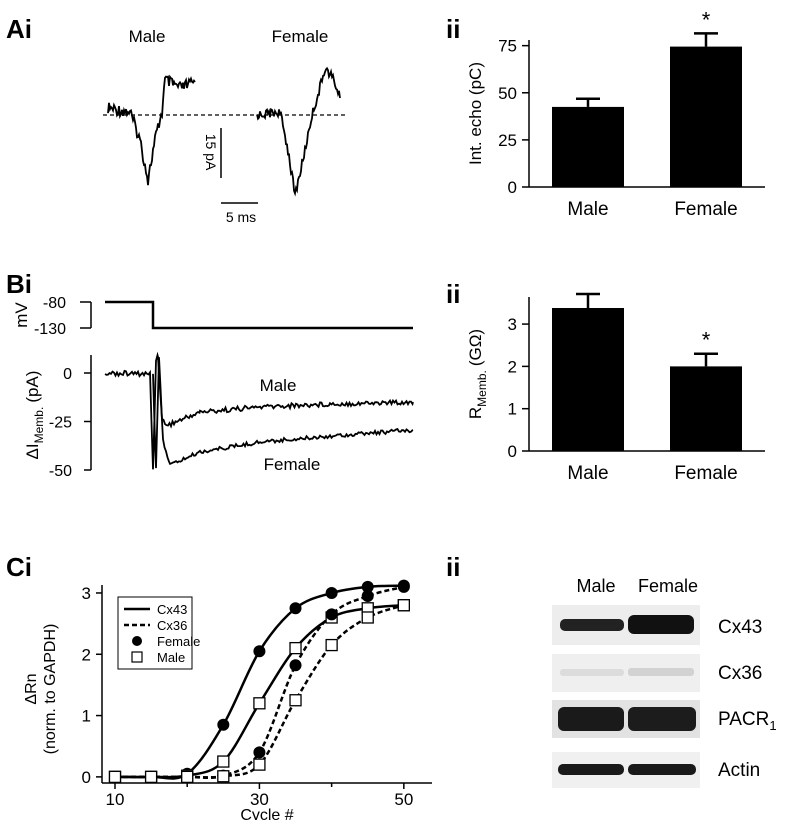 This screenshot has width=795, height=820. I want to click on legend-label: Cx43, so click(172, 609).